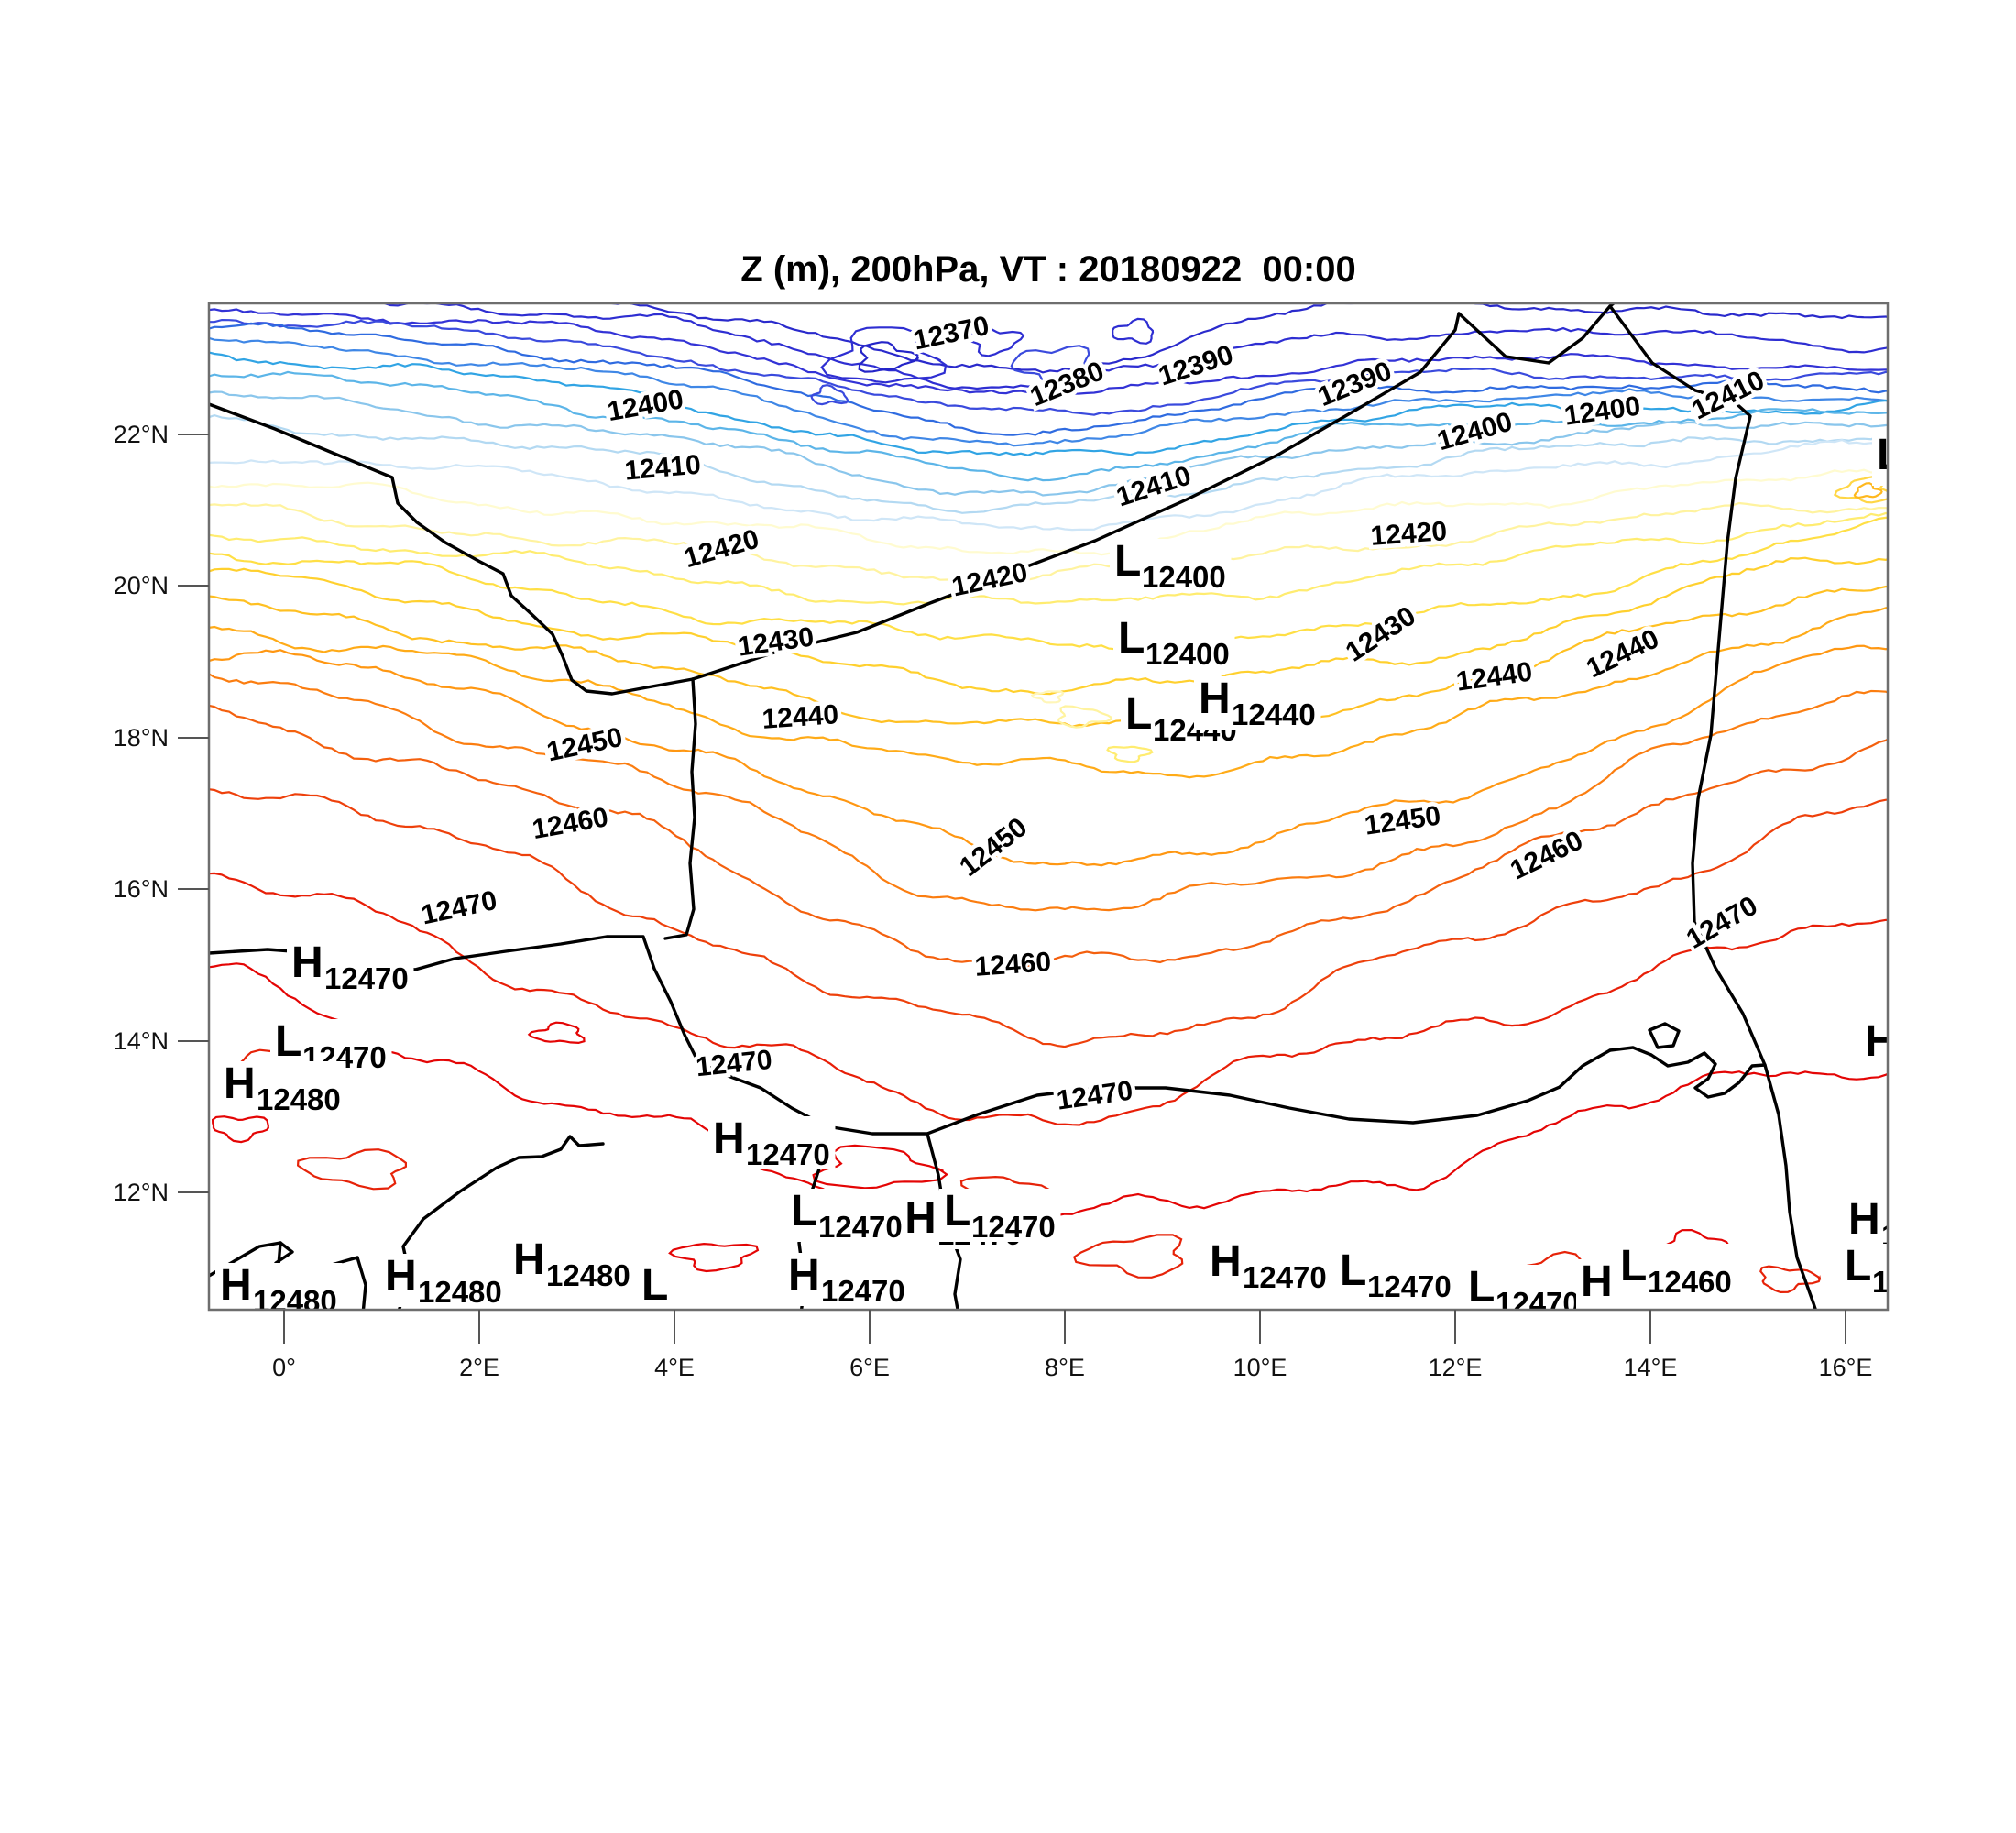  What do you see at coordinates (141, 738) in the screenshot?
I see `lat-tick-label: 18°N` at bounding box center [141, 738].